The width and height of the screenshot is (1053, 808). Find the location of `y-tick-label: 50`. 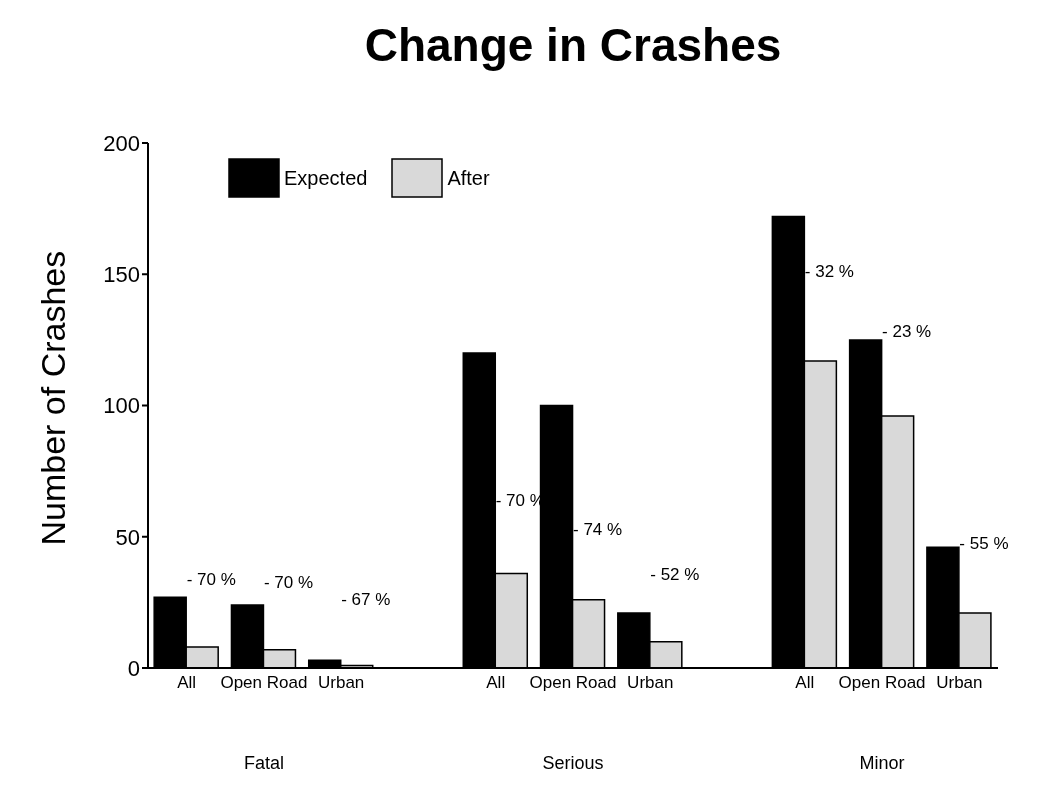

y-tick-label: 50 is located at coordinates (127, 537).